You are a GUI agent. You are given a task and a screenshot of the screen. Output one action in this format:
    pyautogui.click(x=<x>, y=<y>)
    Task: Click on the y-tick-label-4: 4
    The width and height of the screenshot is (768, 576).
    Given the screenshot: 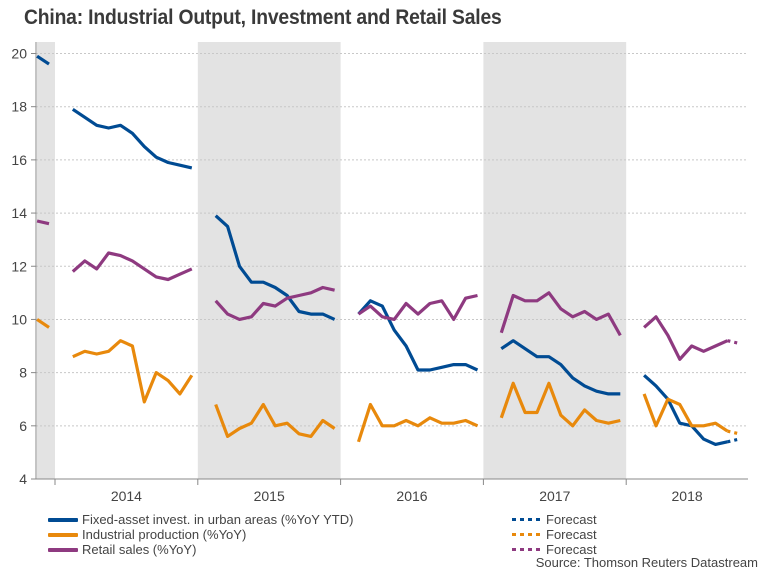 What is the action you would take?
    pyautogui.click(x=23, y=479)
    